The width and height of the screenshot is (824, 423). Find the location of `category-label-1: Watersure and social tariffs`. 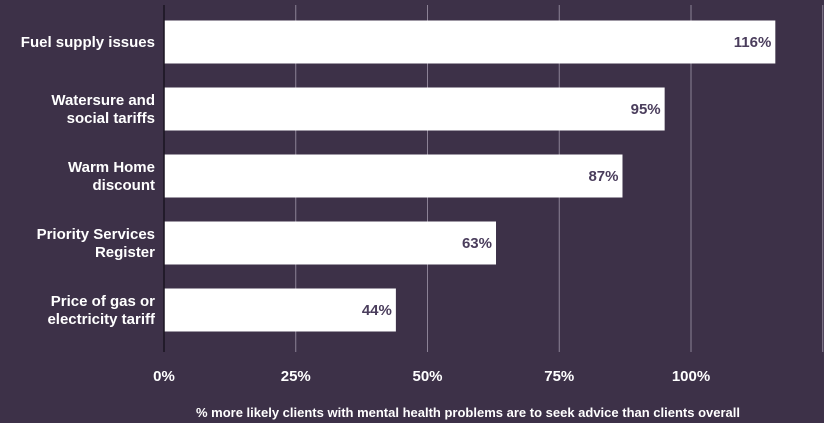

category-label-1: Watersure and social tariffs is located at coordinates (103, 109).